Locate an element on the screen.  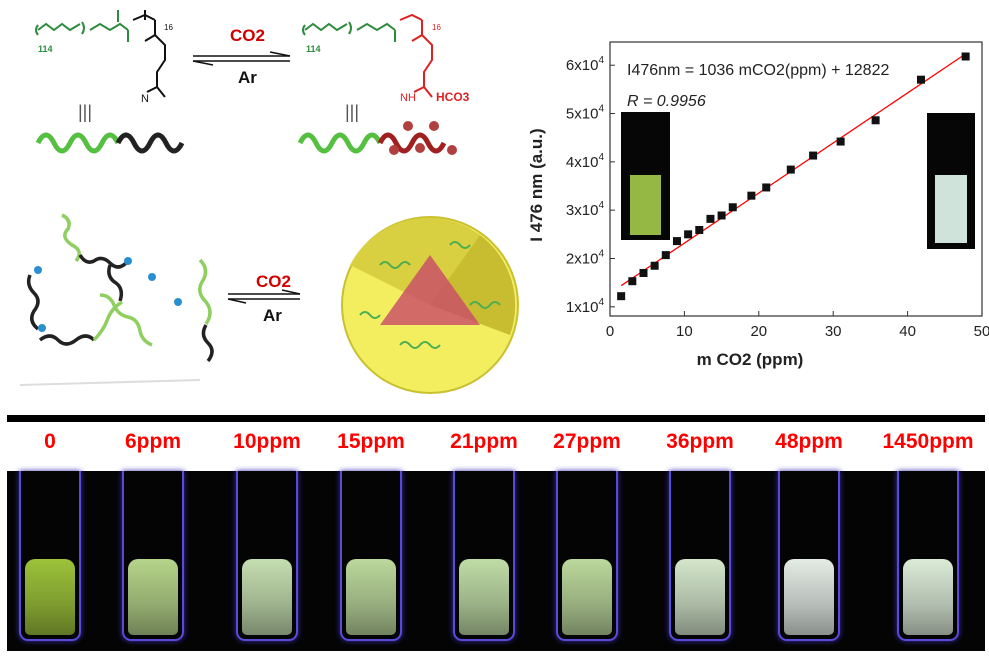
concentration-label: 27ppm is located at coordinates (587, 441).